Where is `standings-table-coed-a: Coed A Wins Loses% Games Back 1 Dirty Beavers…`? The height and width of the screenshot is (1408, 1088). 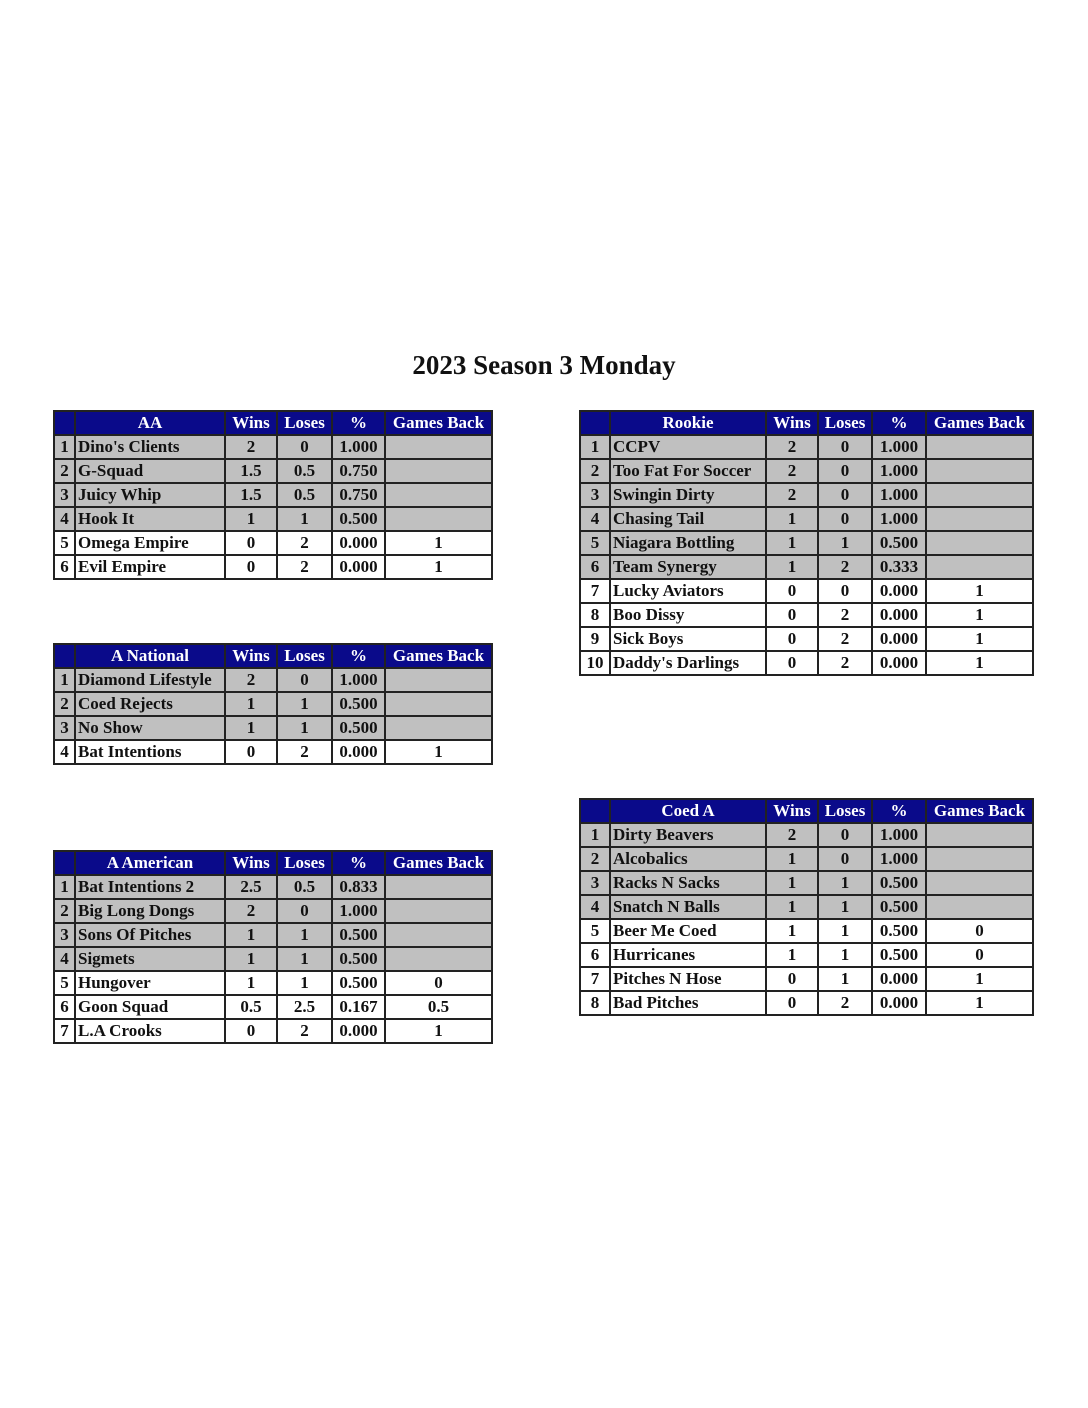 standings-table-coed-a: Coed A Wins Loses% Games Back 1 Dirty Beavers… is located at coordinates (806, 907).